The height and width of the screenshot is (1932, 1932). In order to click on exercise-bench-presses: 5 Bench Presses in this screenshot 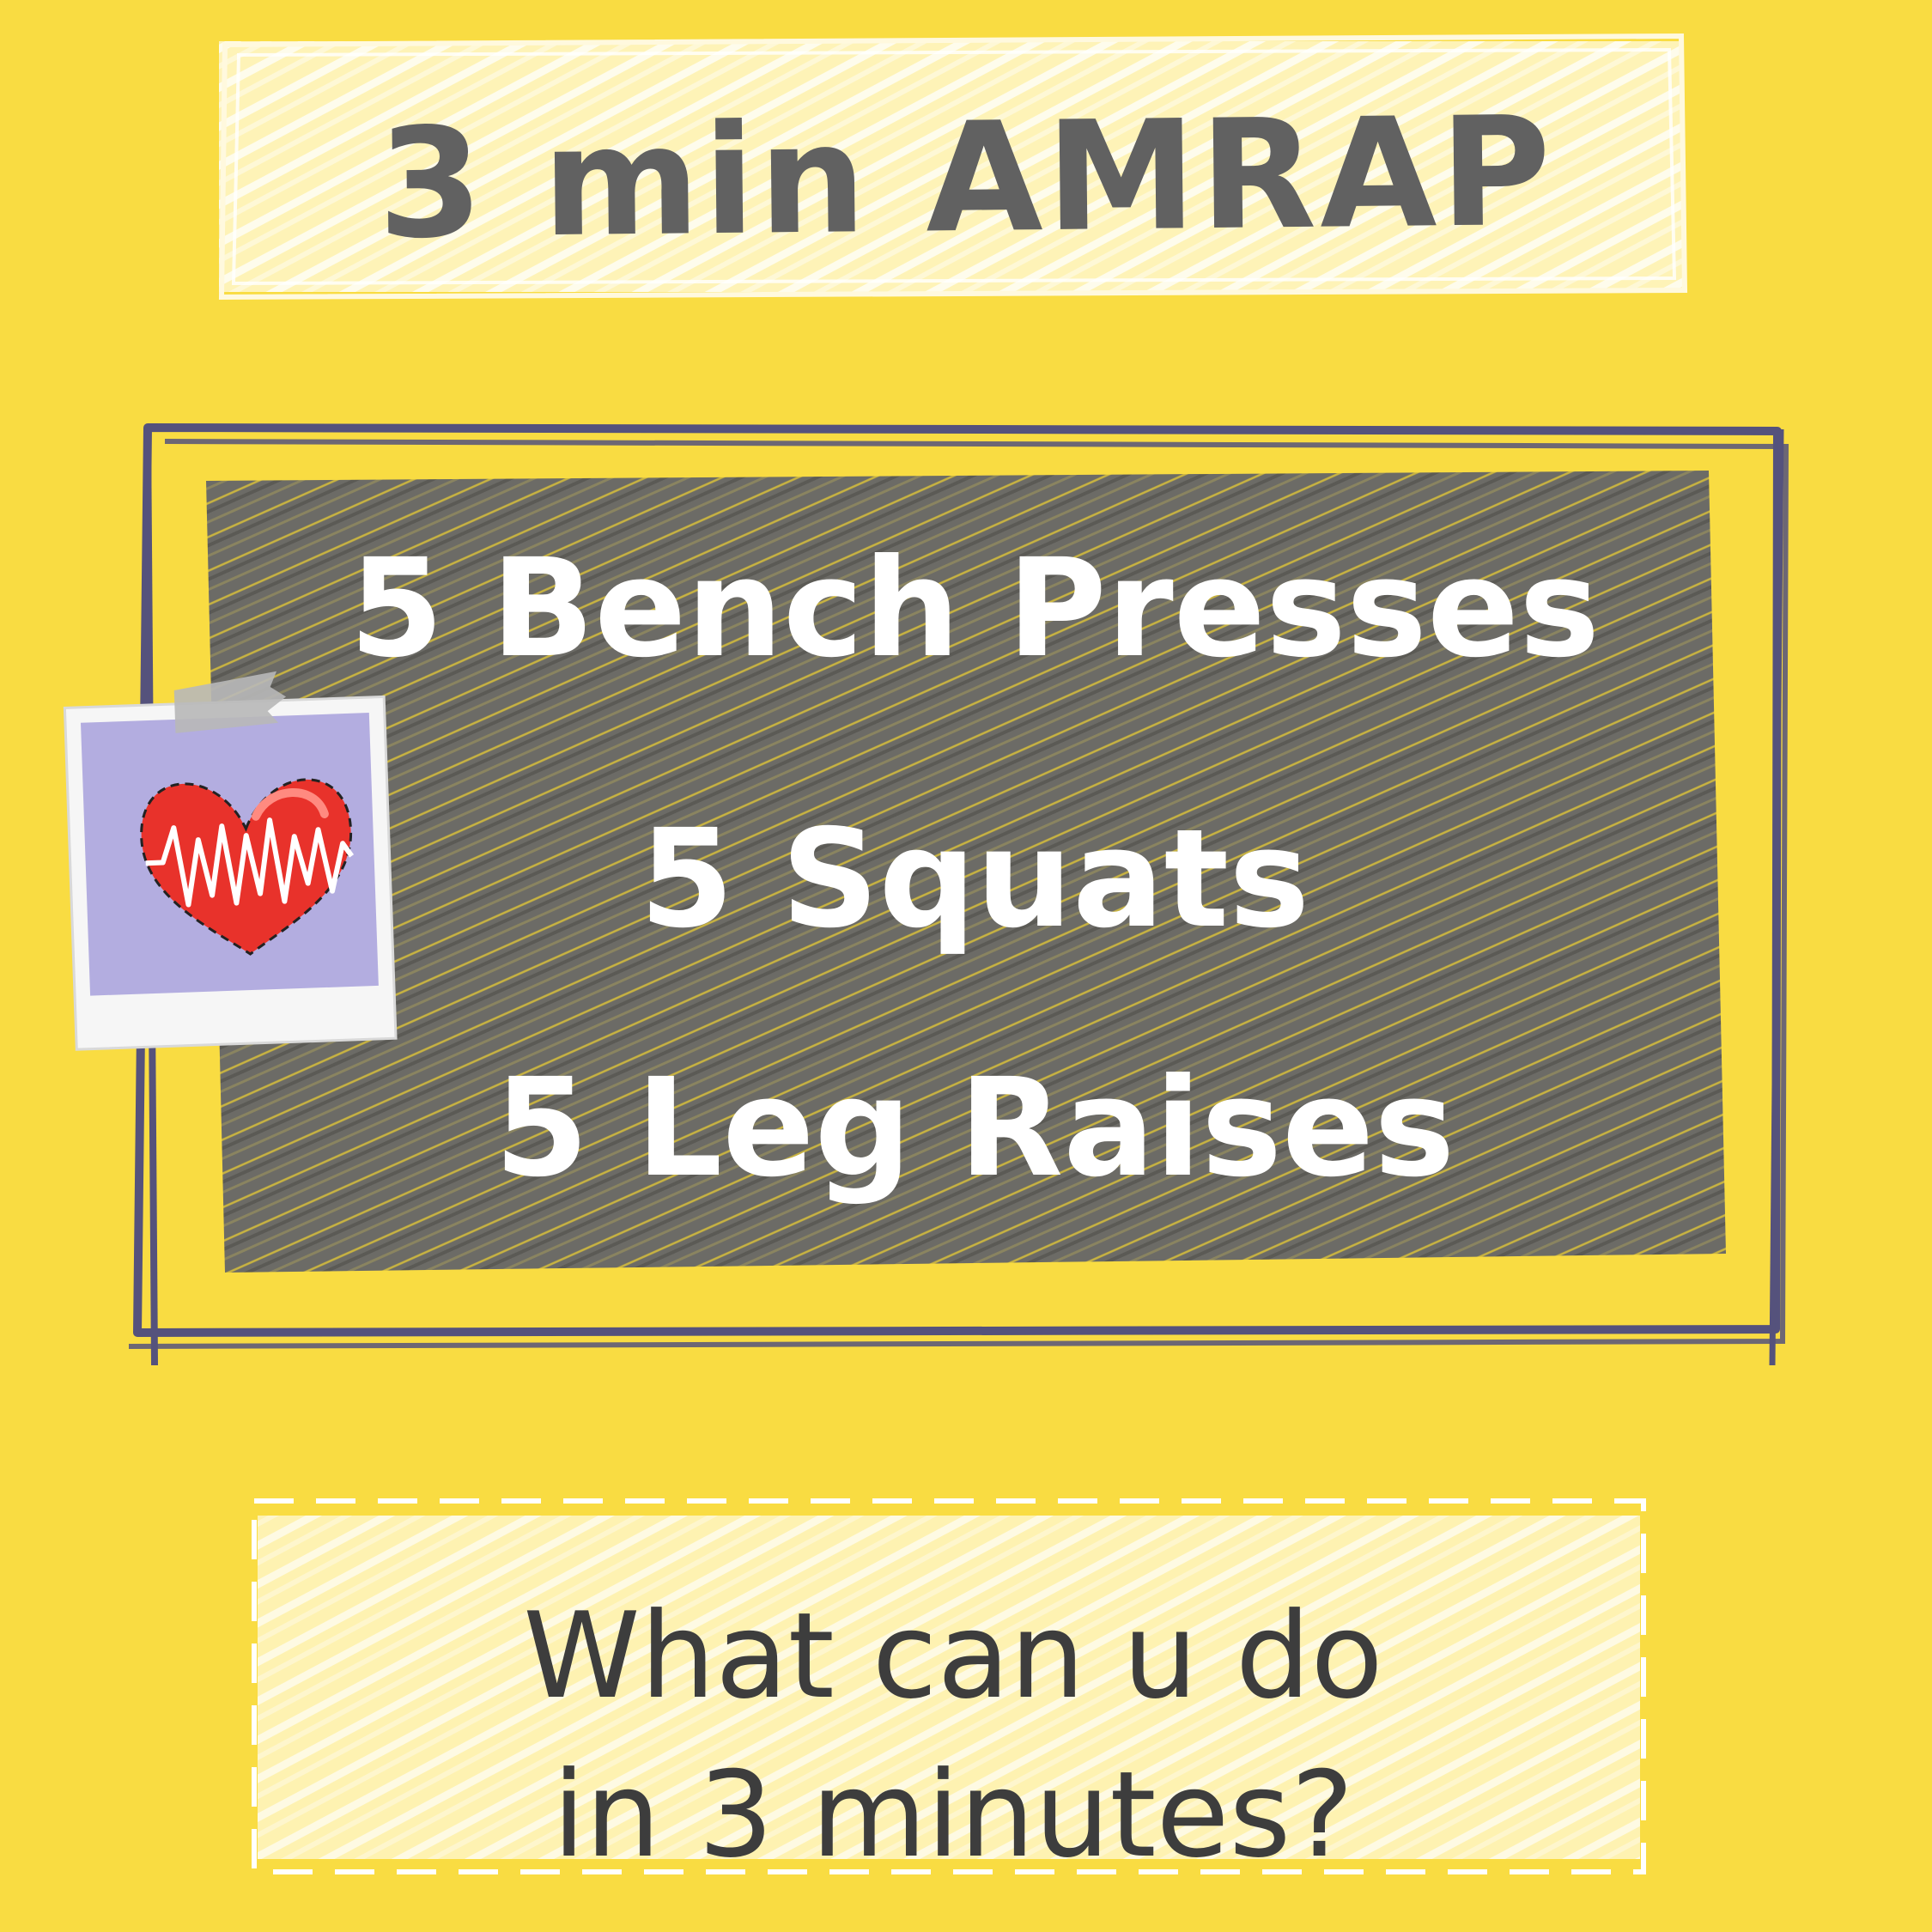, I will do `click(975, 609)`.